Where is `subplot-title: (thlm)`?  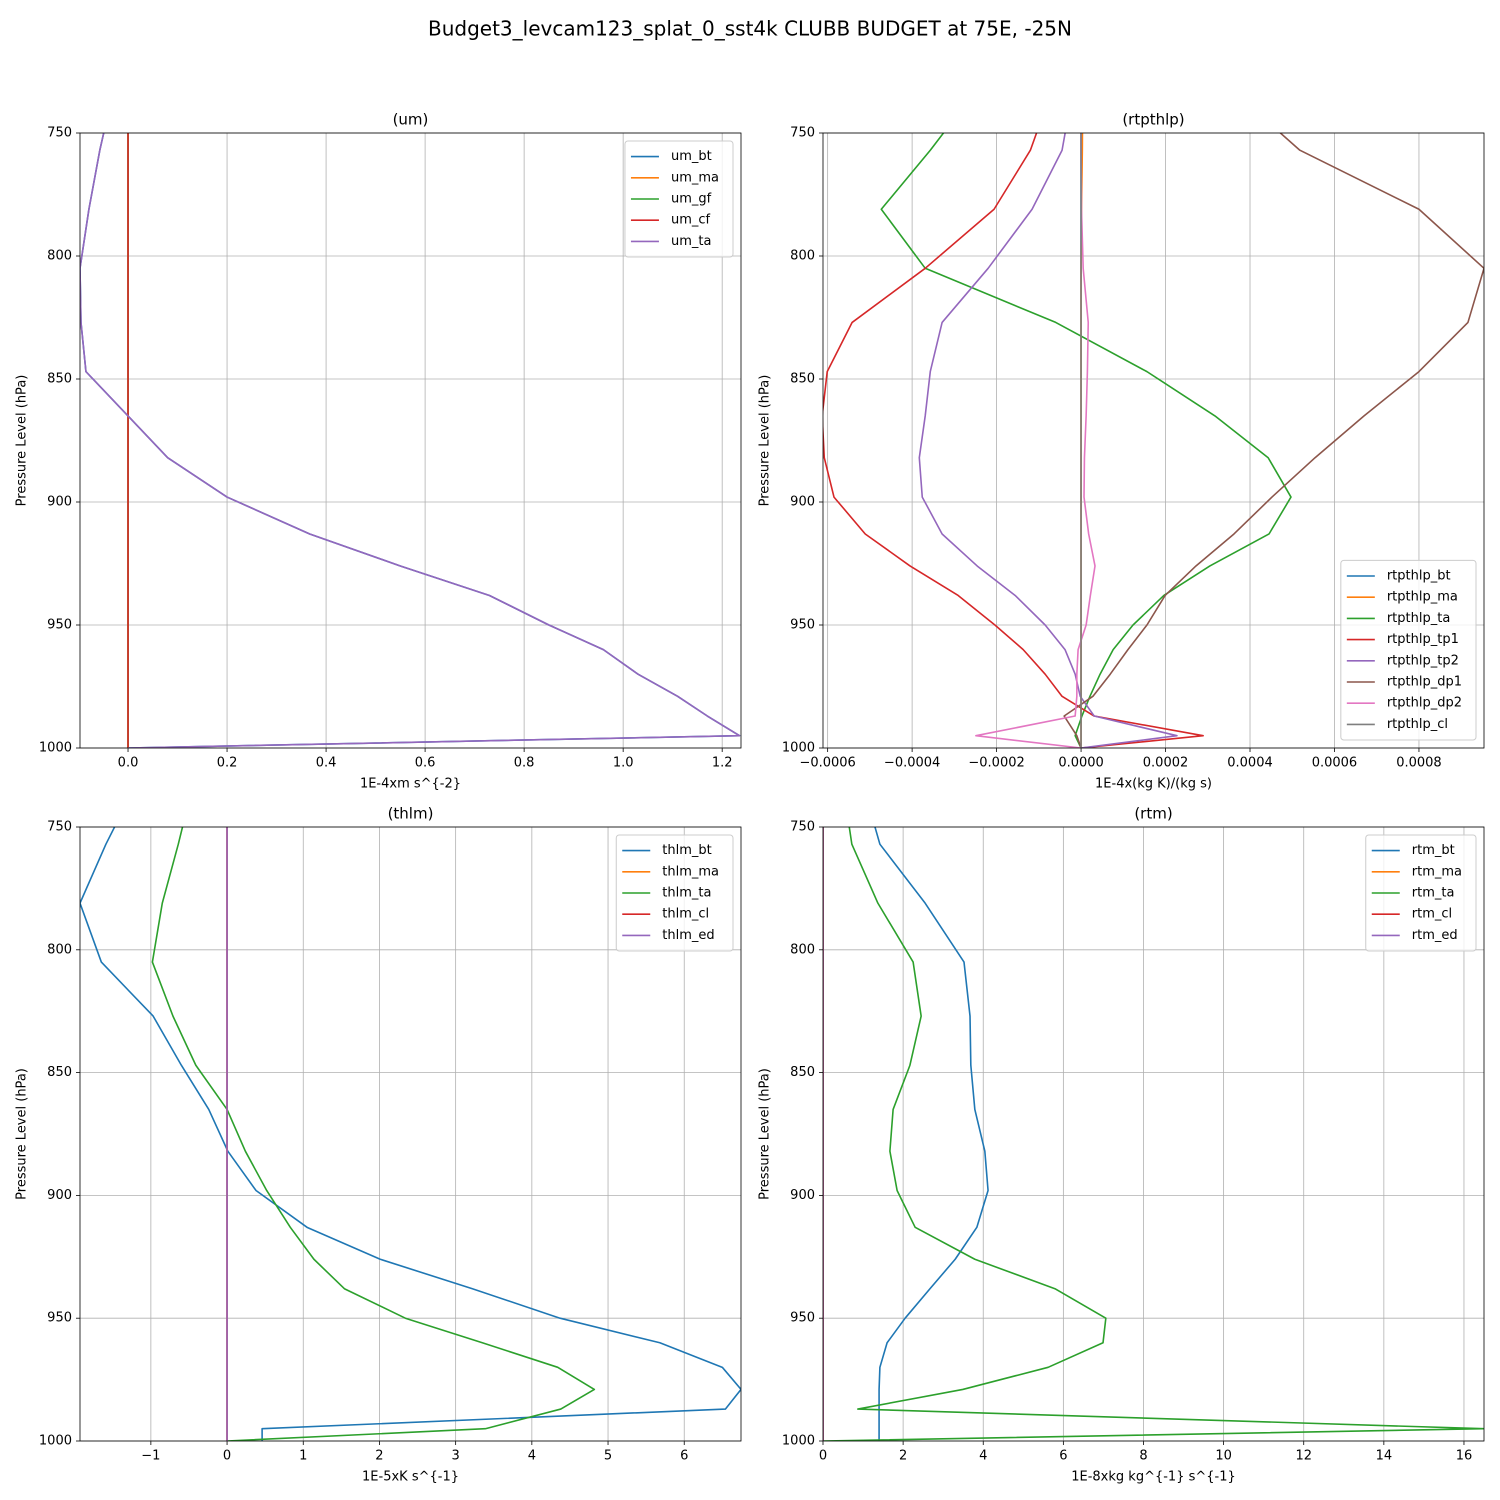 subplot-title: (thlm) is located at coordinates (411, 814).